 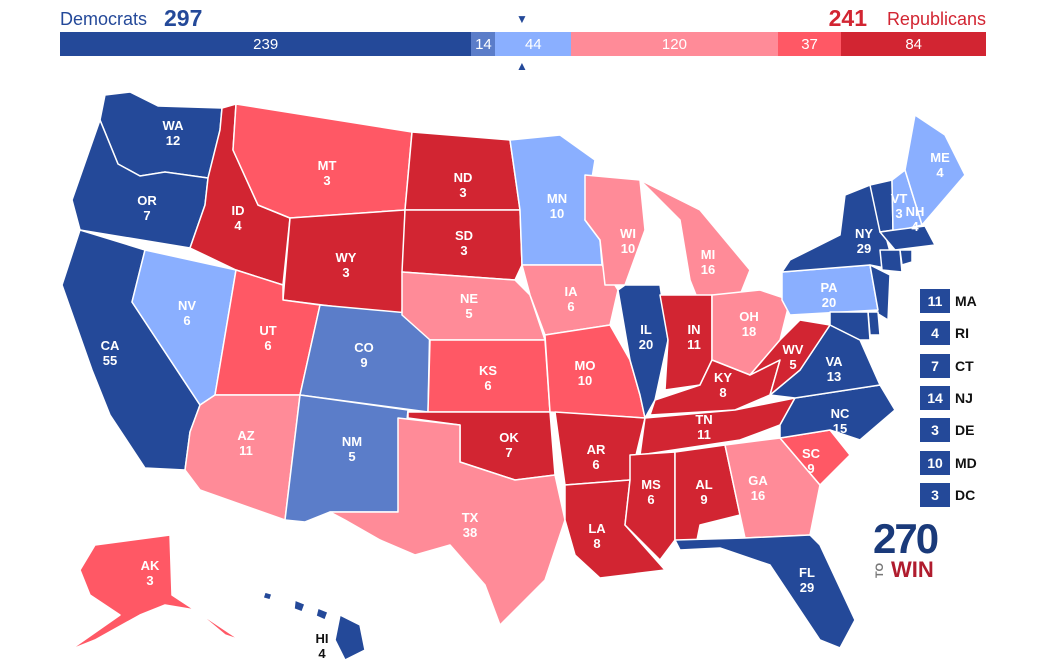 I want to click on state-label-nm: NM5, so click(x=352, y=449).